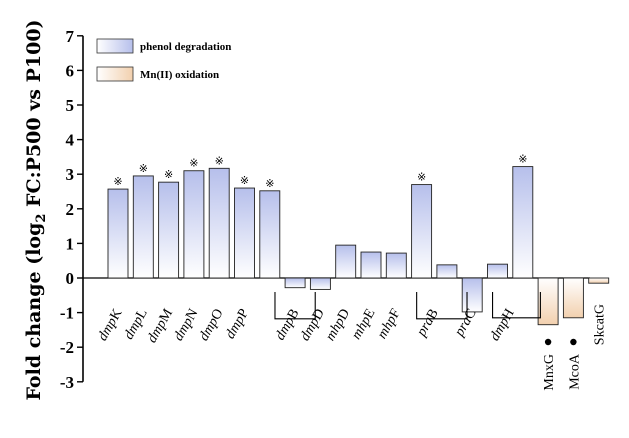  I want to click on y-tick-label: 0, so click(70, 278).